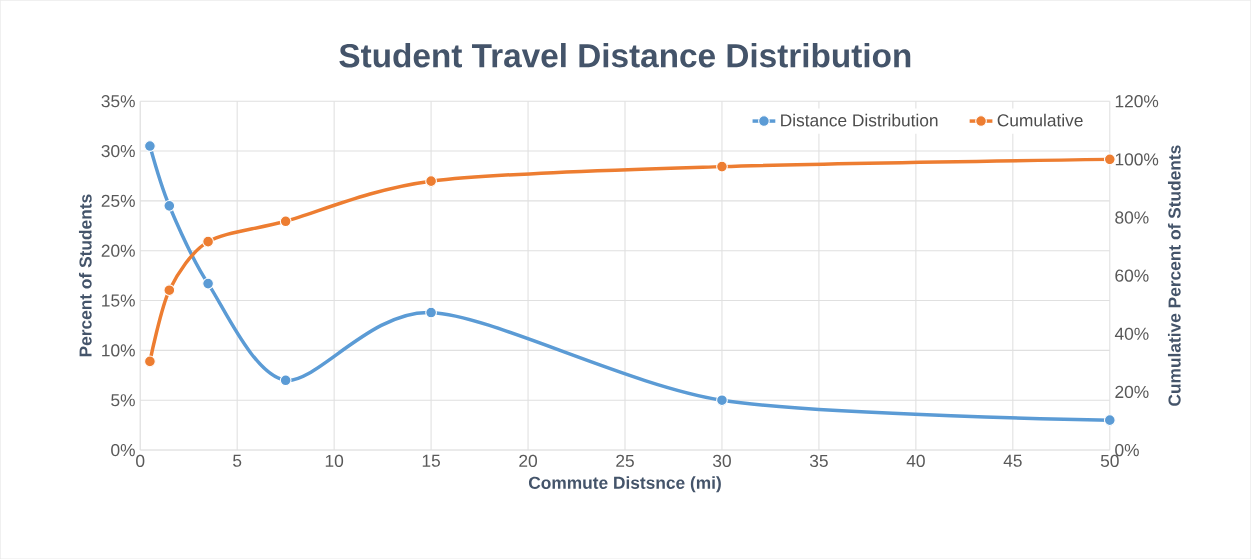  Describe the element at coordinates (528, 460) in the screenshot. I see `x-tick-label: 20` at that location.